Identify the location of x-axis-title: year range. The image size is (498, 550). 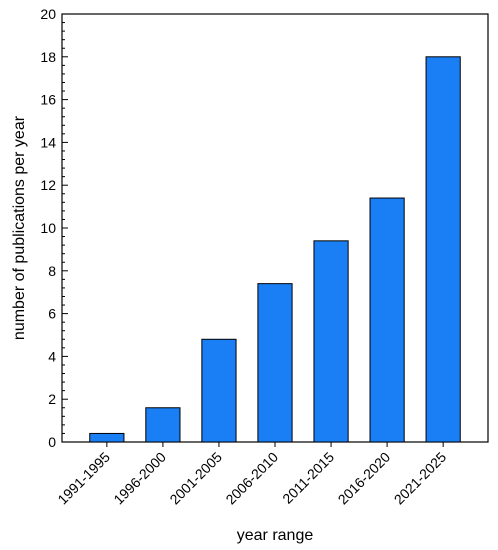
(275, 535).